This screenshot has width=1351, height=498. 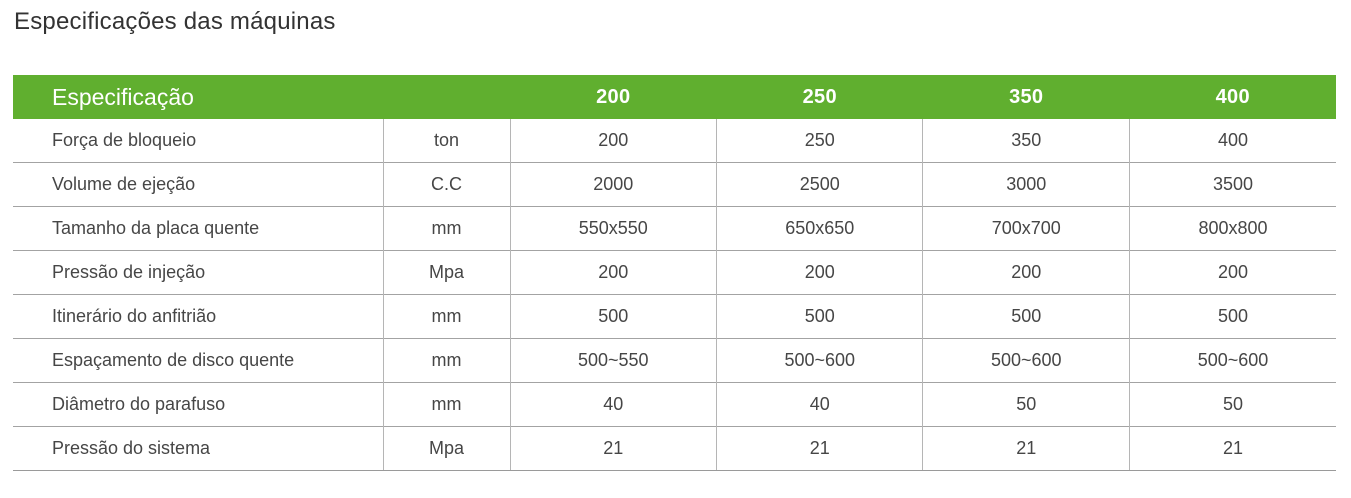 I want to click on row-value: 550x550, so click(x=613, y=228).